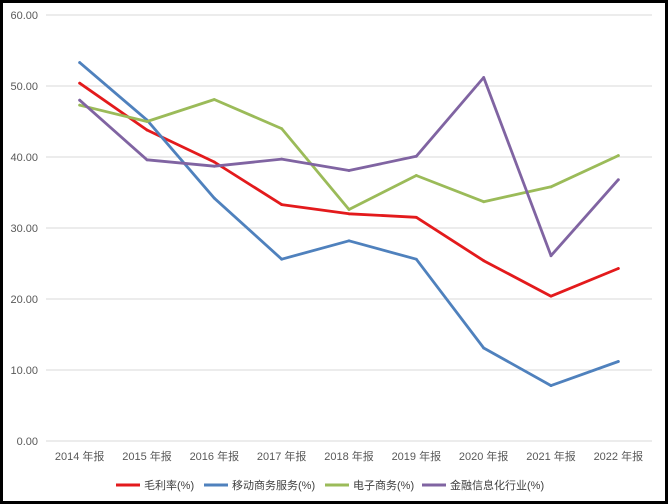 The width and height of the screenshot is (668, 504). What do you see at coordinates (24, 16) in the screenshot?
I see `y-tick-label: 60.00` at bounding box center [24, 16].